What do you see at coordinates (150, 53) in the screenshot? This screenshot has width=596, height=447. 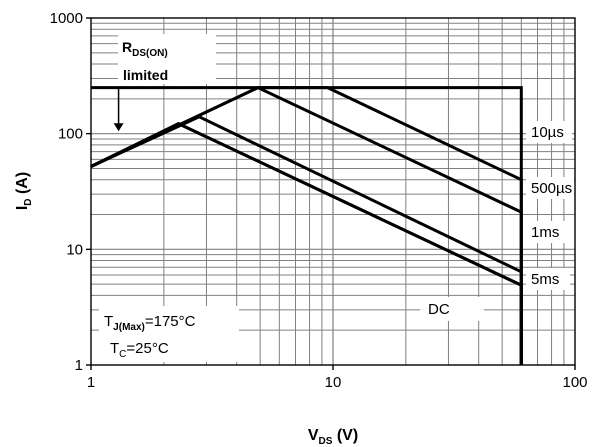 I see `rds-on-sub: DS(ON)` at bounding box center [150, 53].